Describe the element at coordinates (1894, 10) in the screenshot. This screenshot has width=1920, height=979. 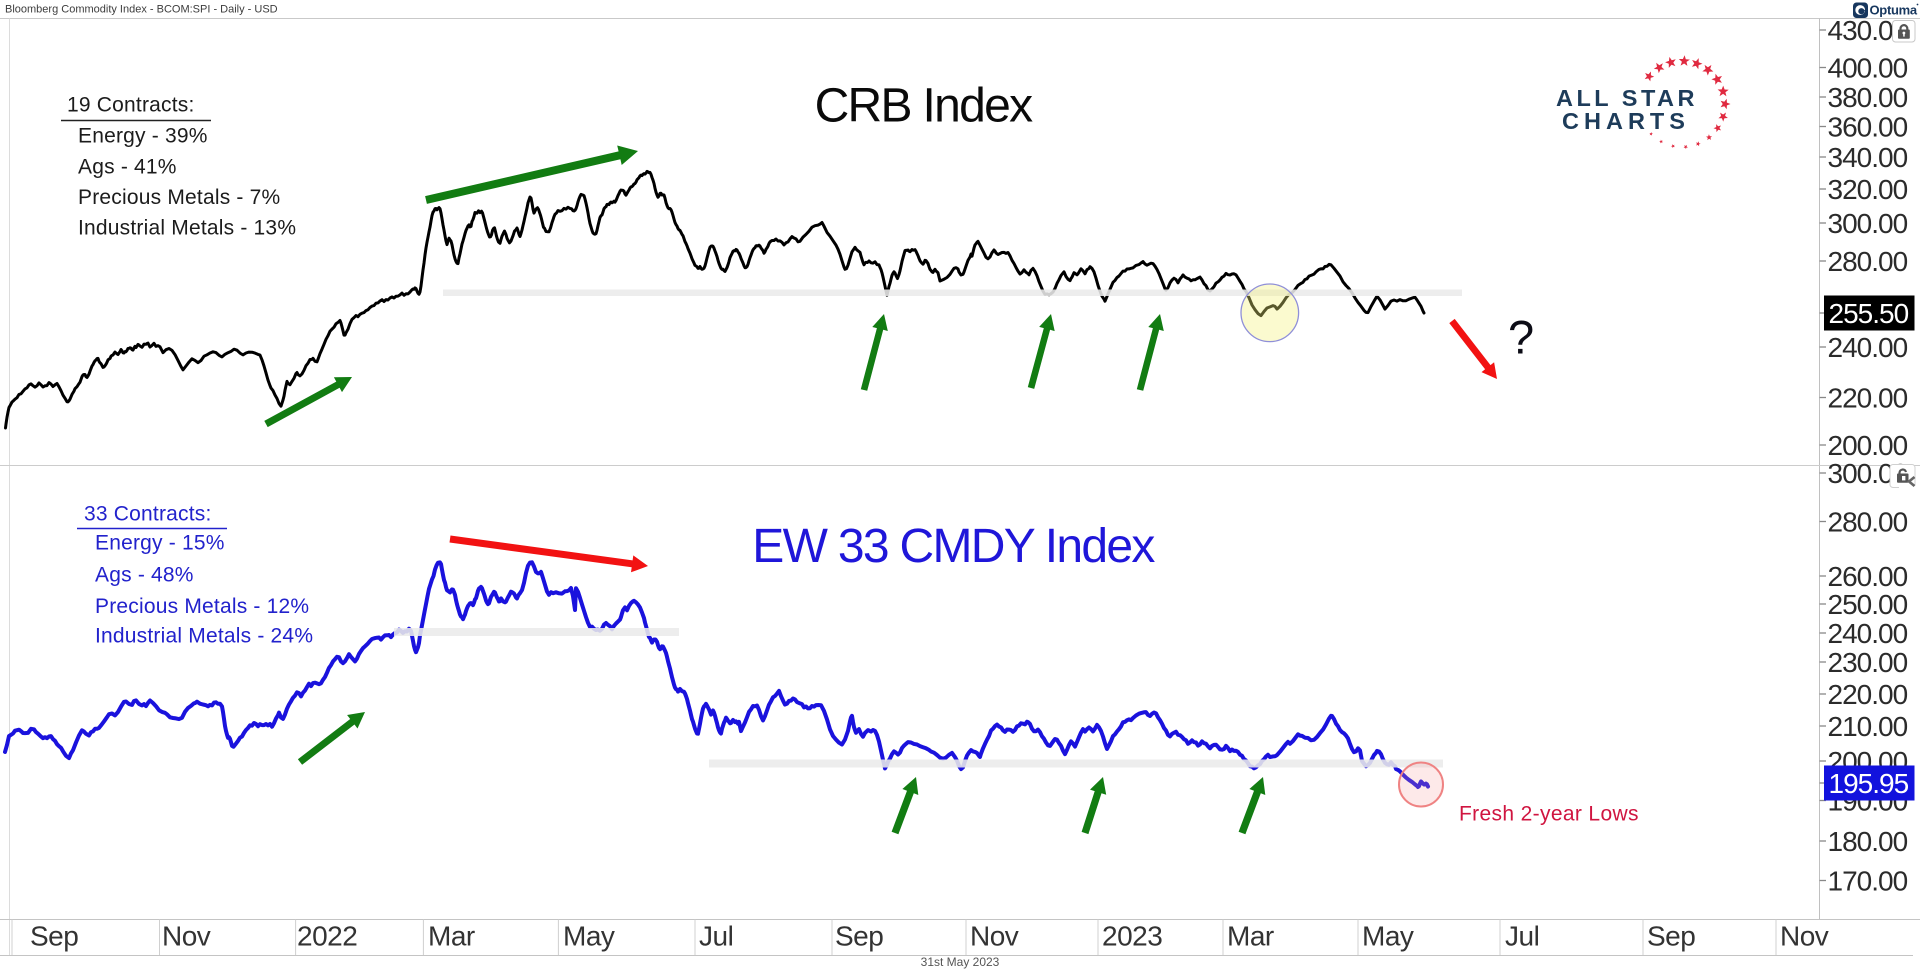
I see `svg-text: Optuma` at that location.